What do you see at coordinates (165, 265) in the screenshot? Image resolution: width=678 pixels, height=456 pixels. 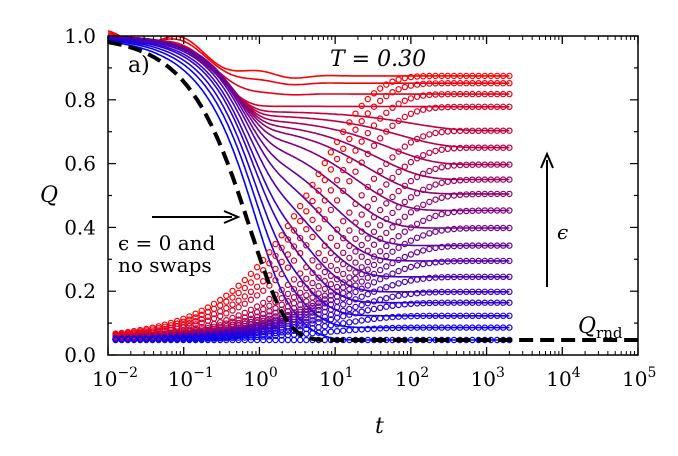 I see `no-swap-label-line2: no swaps` at bounding box center [165, 265].